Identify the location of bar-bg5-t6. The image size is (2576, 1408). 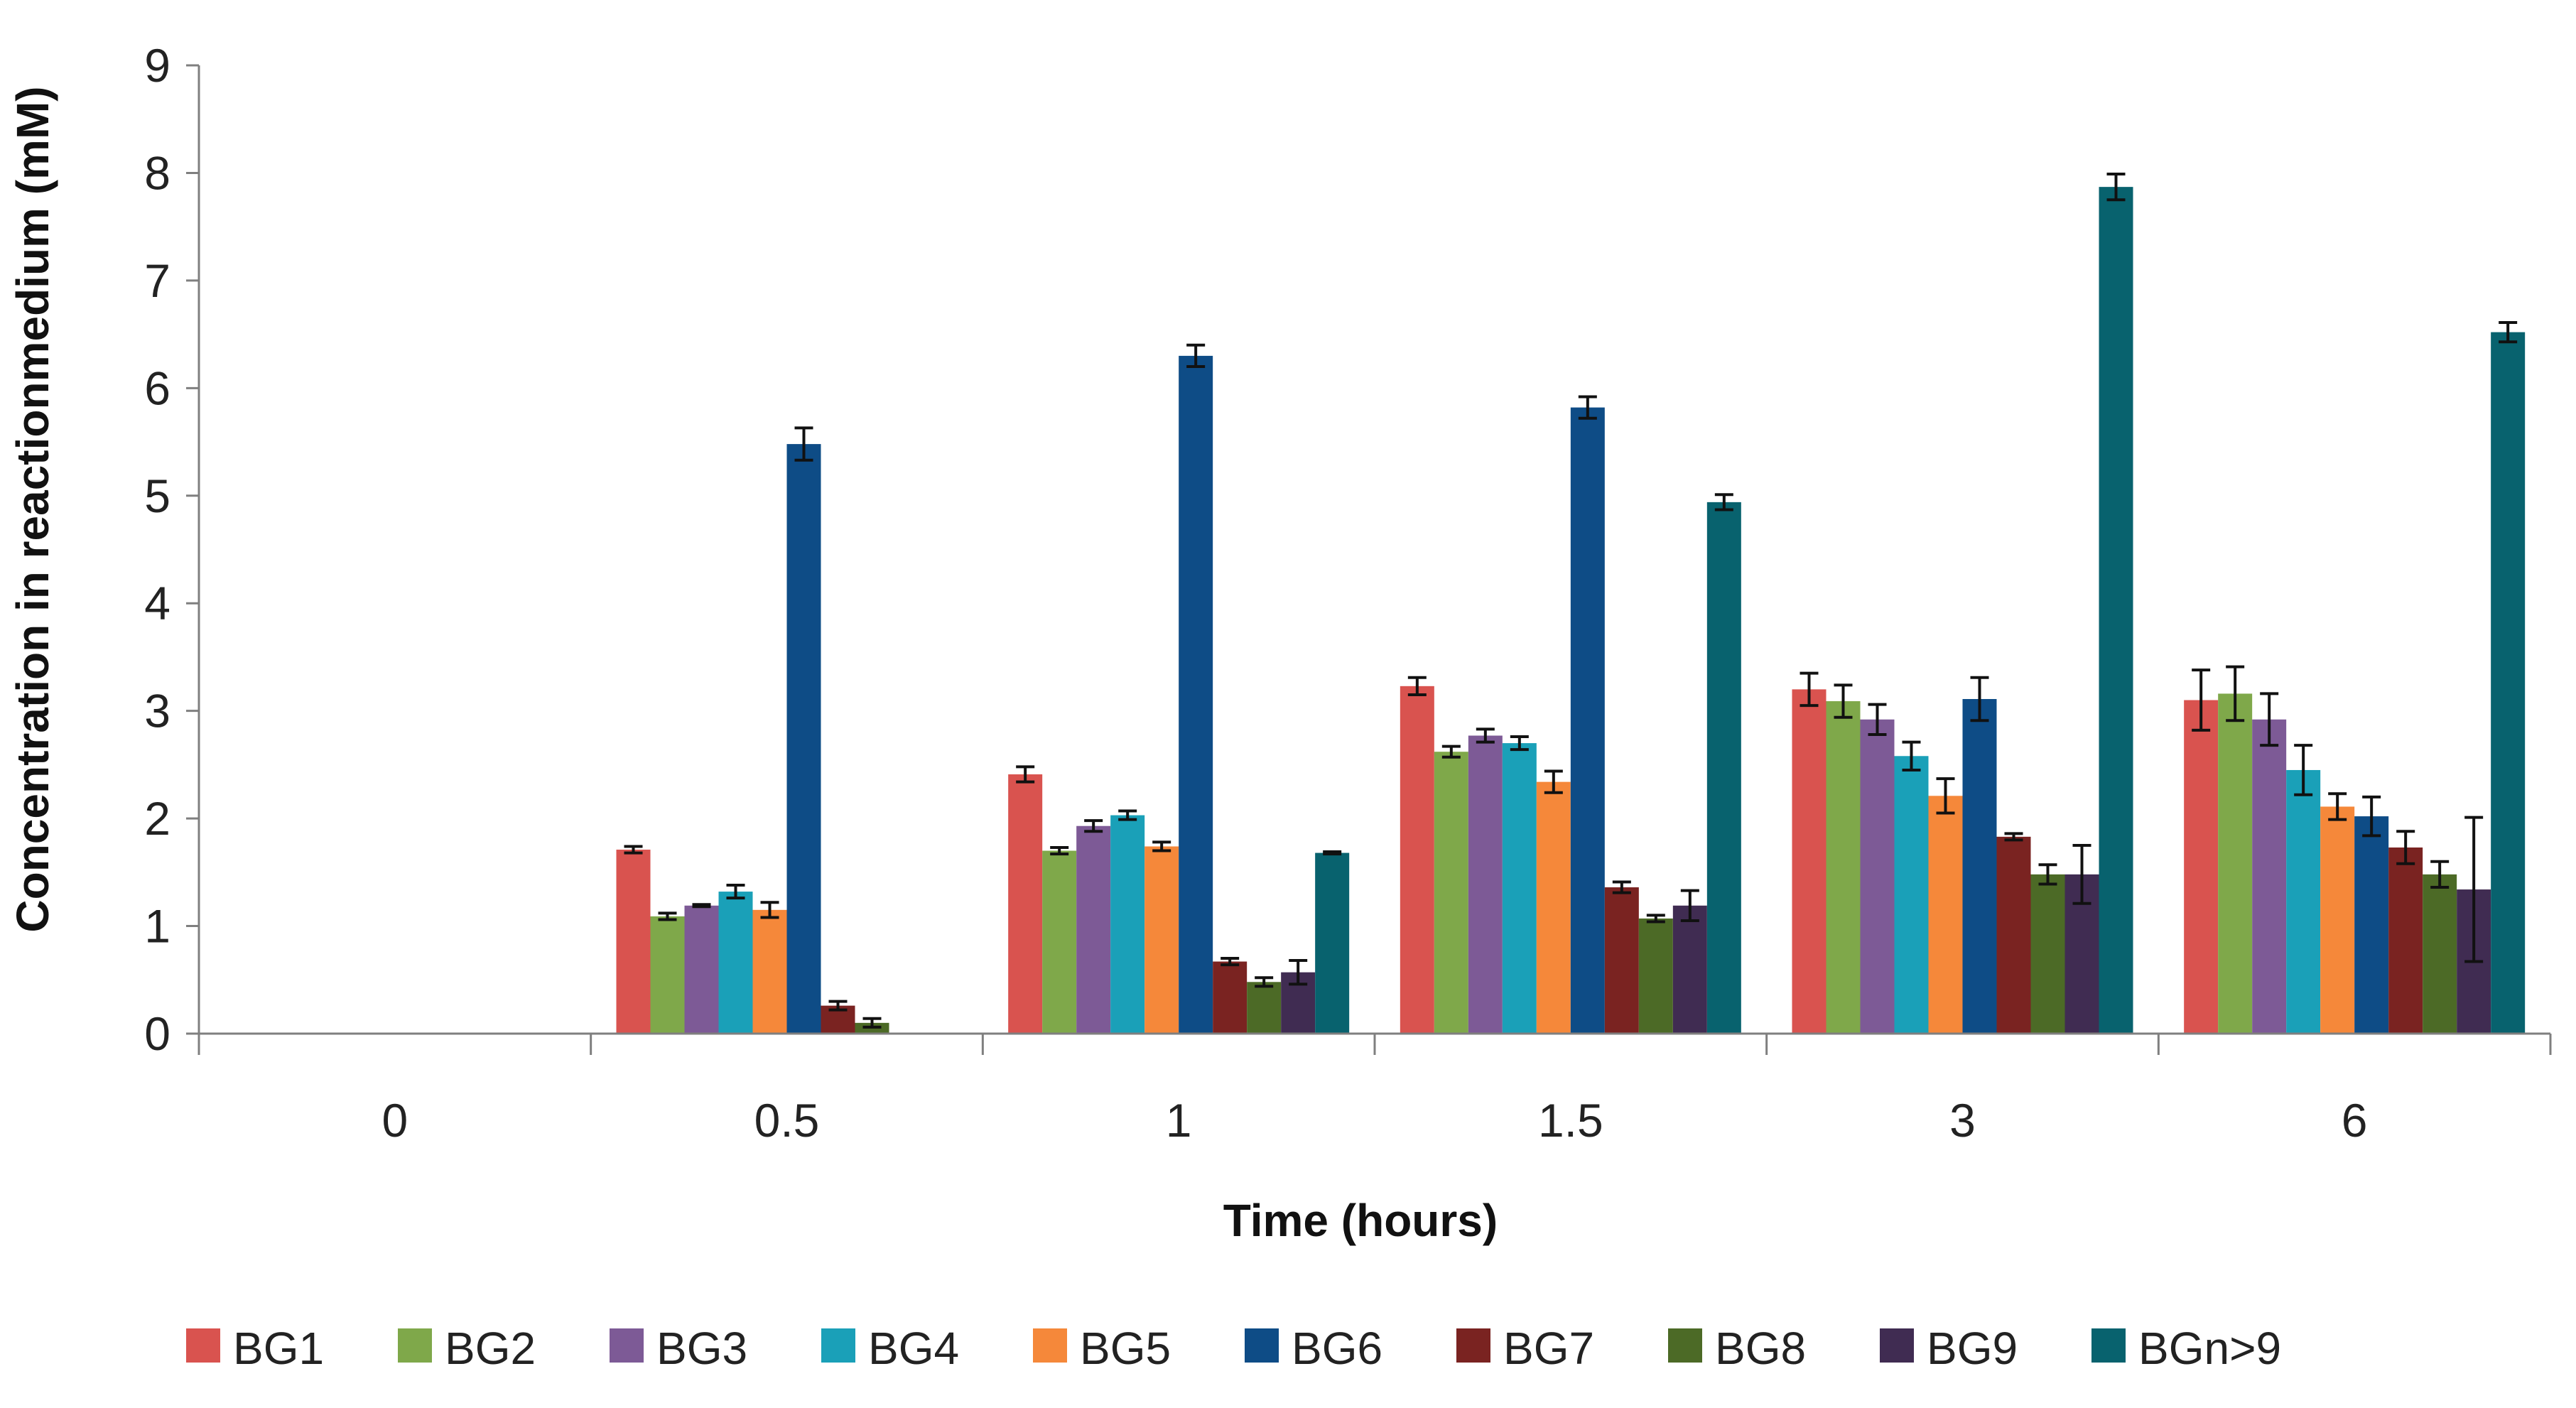
(2337, 920).